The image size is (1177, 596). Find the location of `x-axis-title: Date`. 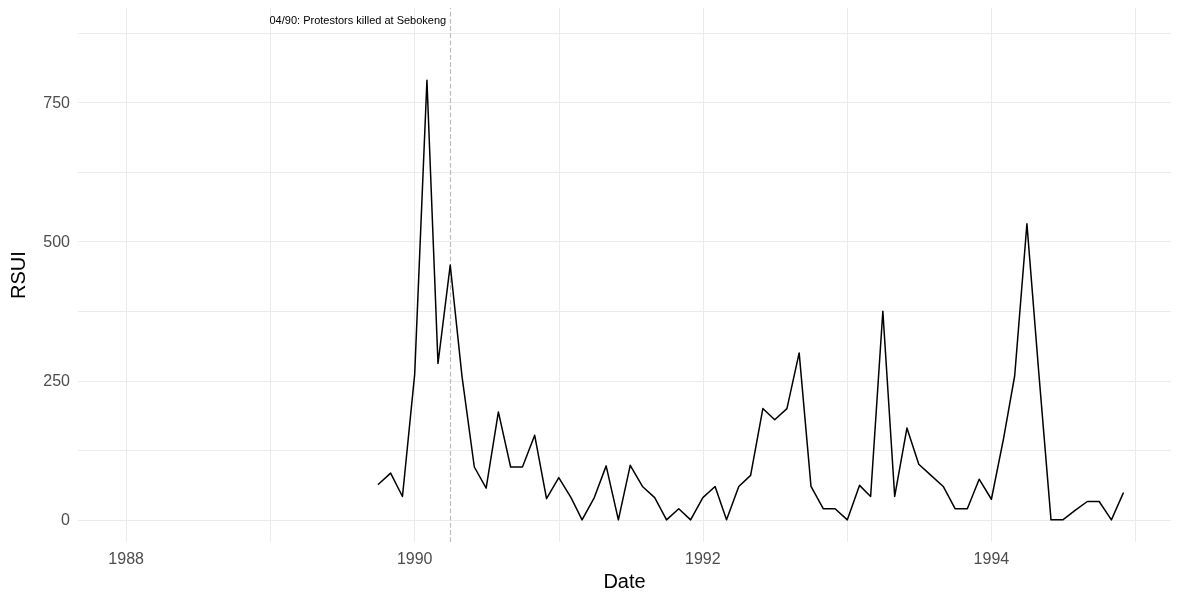

x-axis-title: Date is located at coordinates (624, 581).